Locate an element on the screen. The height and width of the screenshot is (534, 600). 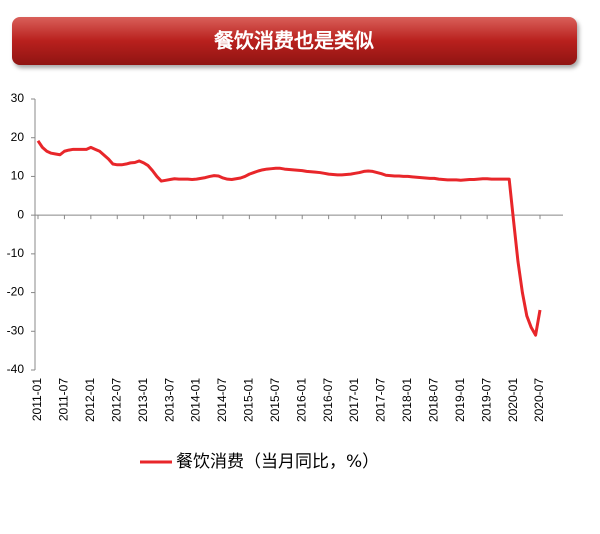
x-tick-label: 2019-07 is located at coordinates (486, 400).